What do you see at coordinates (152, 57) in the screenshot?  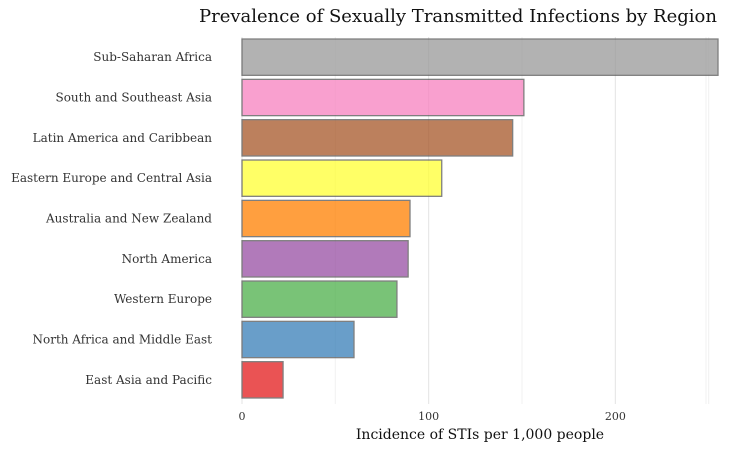 I see `category-label: Sub-Saharan Africa` at bounding box center [152, 57].